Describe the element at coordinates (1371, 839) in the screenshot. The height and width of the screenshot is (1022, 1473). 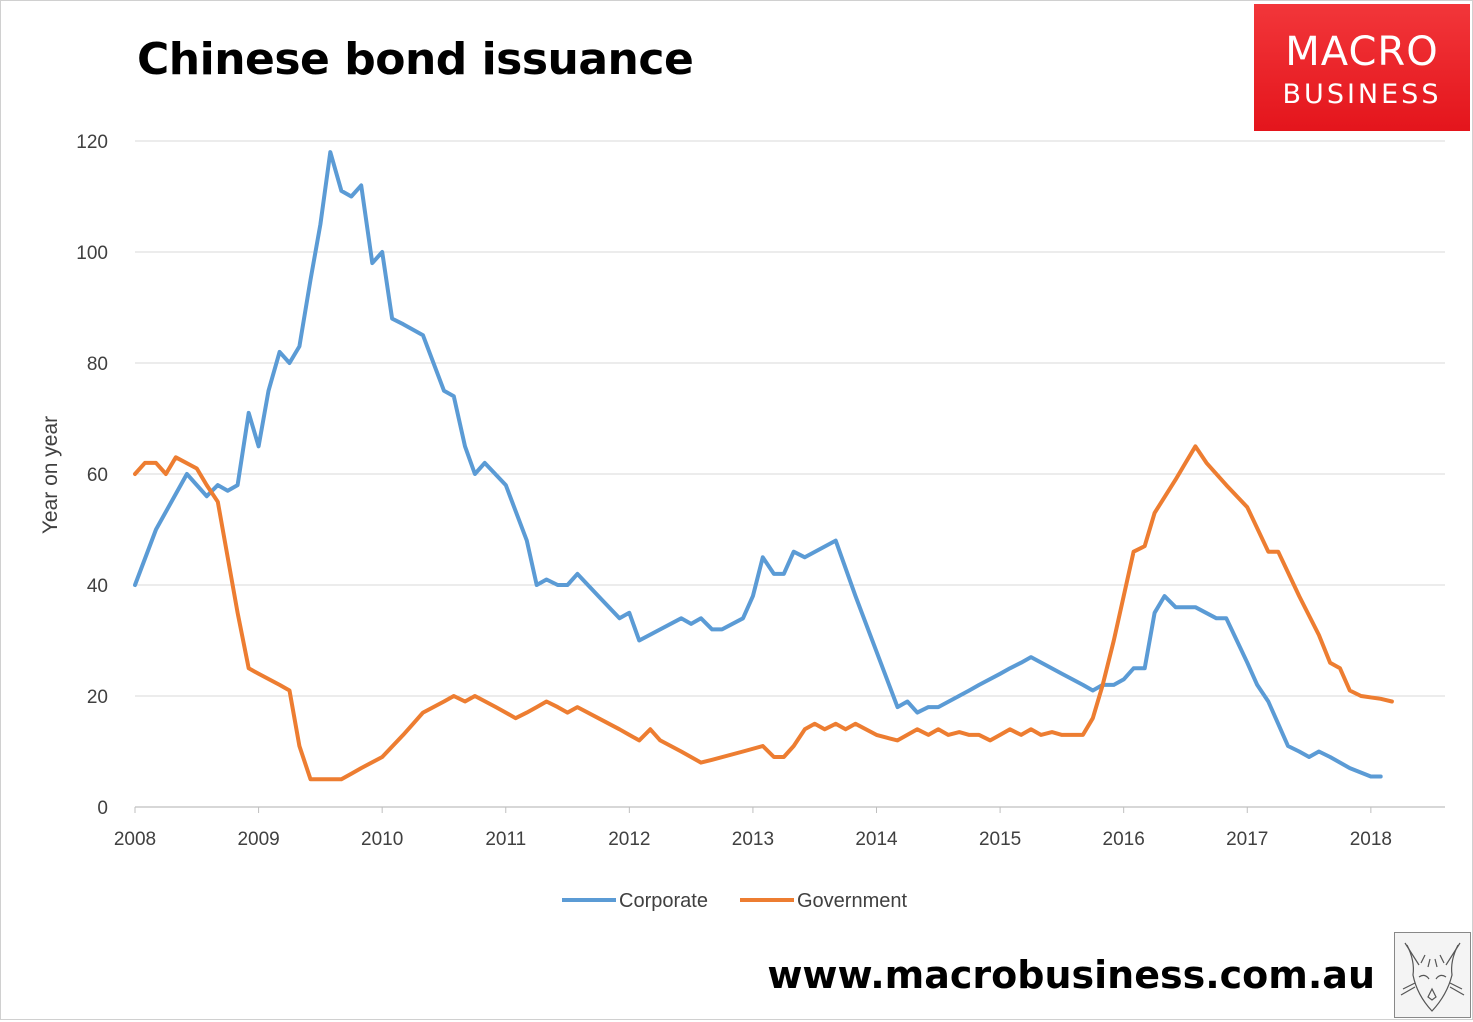
I see `x-tick-label: 2018` at that location.